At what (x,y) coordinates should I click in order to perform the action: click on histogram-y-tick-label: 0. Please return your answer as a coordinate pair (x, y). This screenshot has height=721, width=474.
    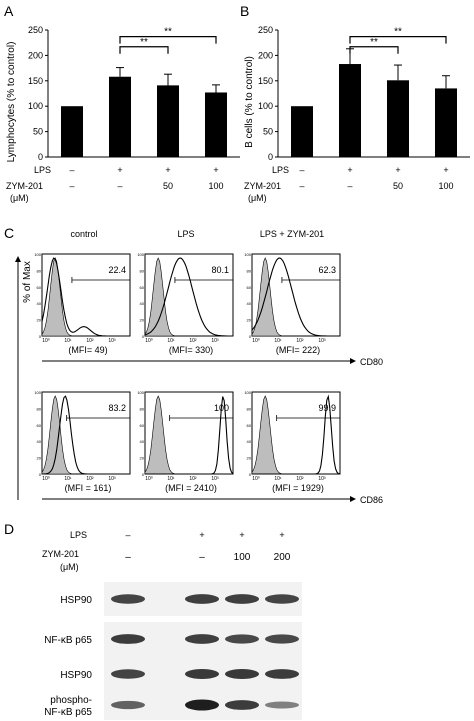
    Looking at the image, I should click on (143, 336).